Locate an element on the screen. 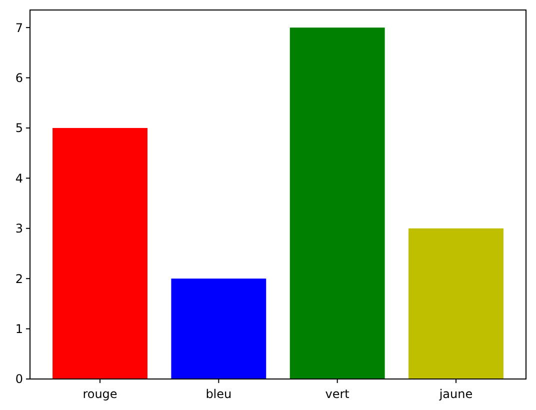 This screenshot has height=410, width=536. y-tick-label: 4 is located at coordinates (19, 178).